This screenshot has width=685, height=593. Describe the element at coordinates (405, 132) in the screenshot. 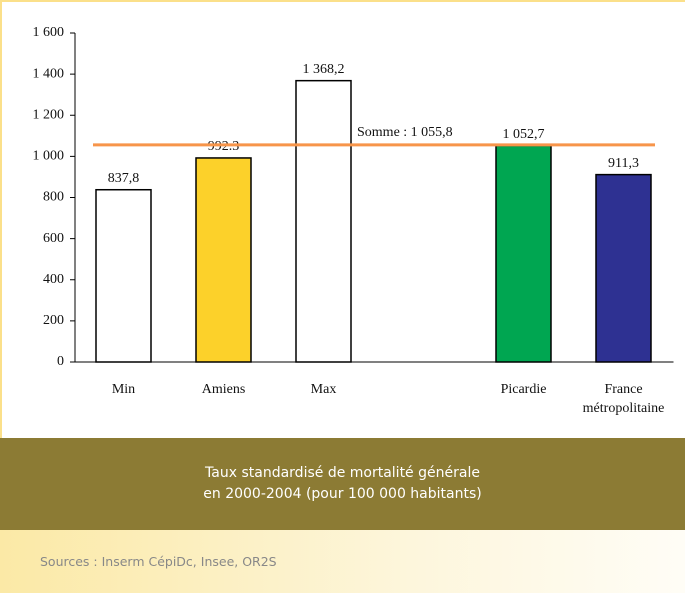

I see `reference-label: Somme : 1 055,8` at that location.